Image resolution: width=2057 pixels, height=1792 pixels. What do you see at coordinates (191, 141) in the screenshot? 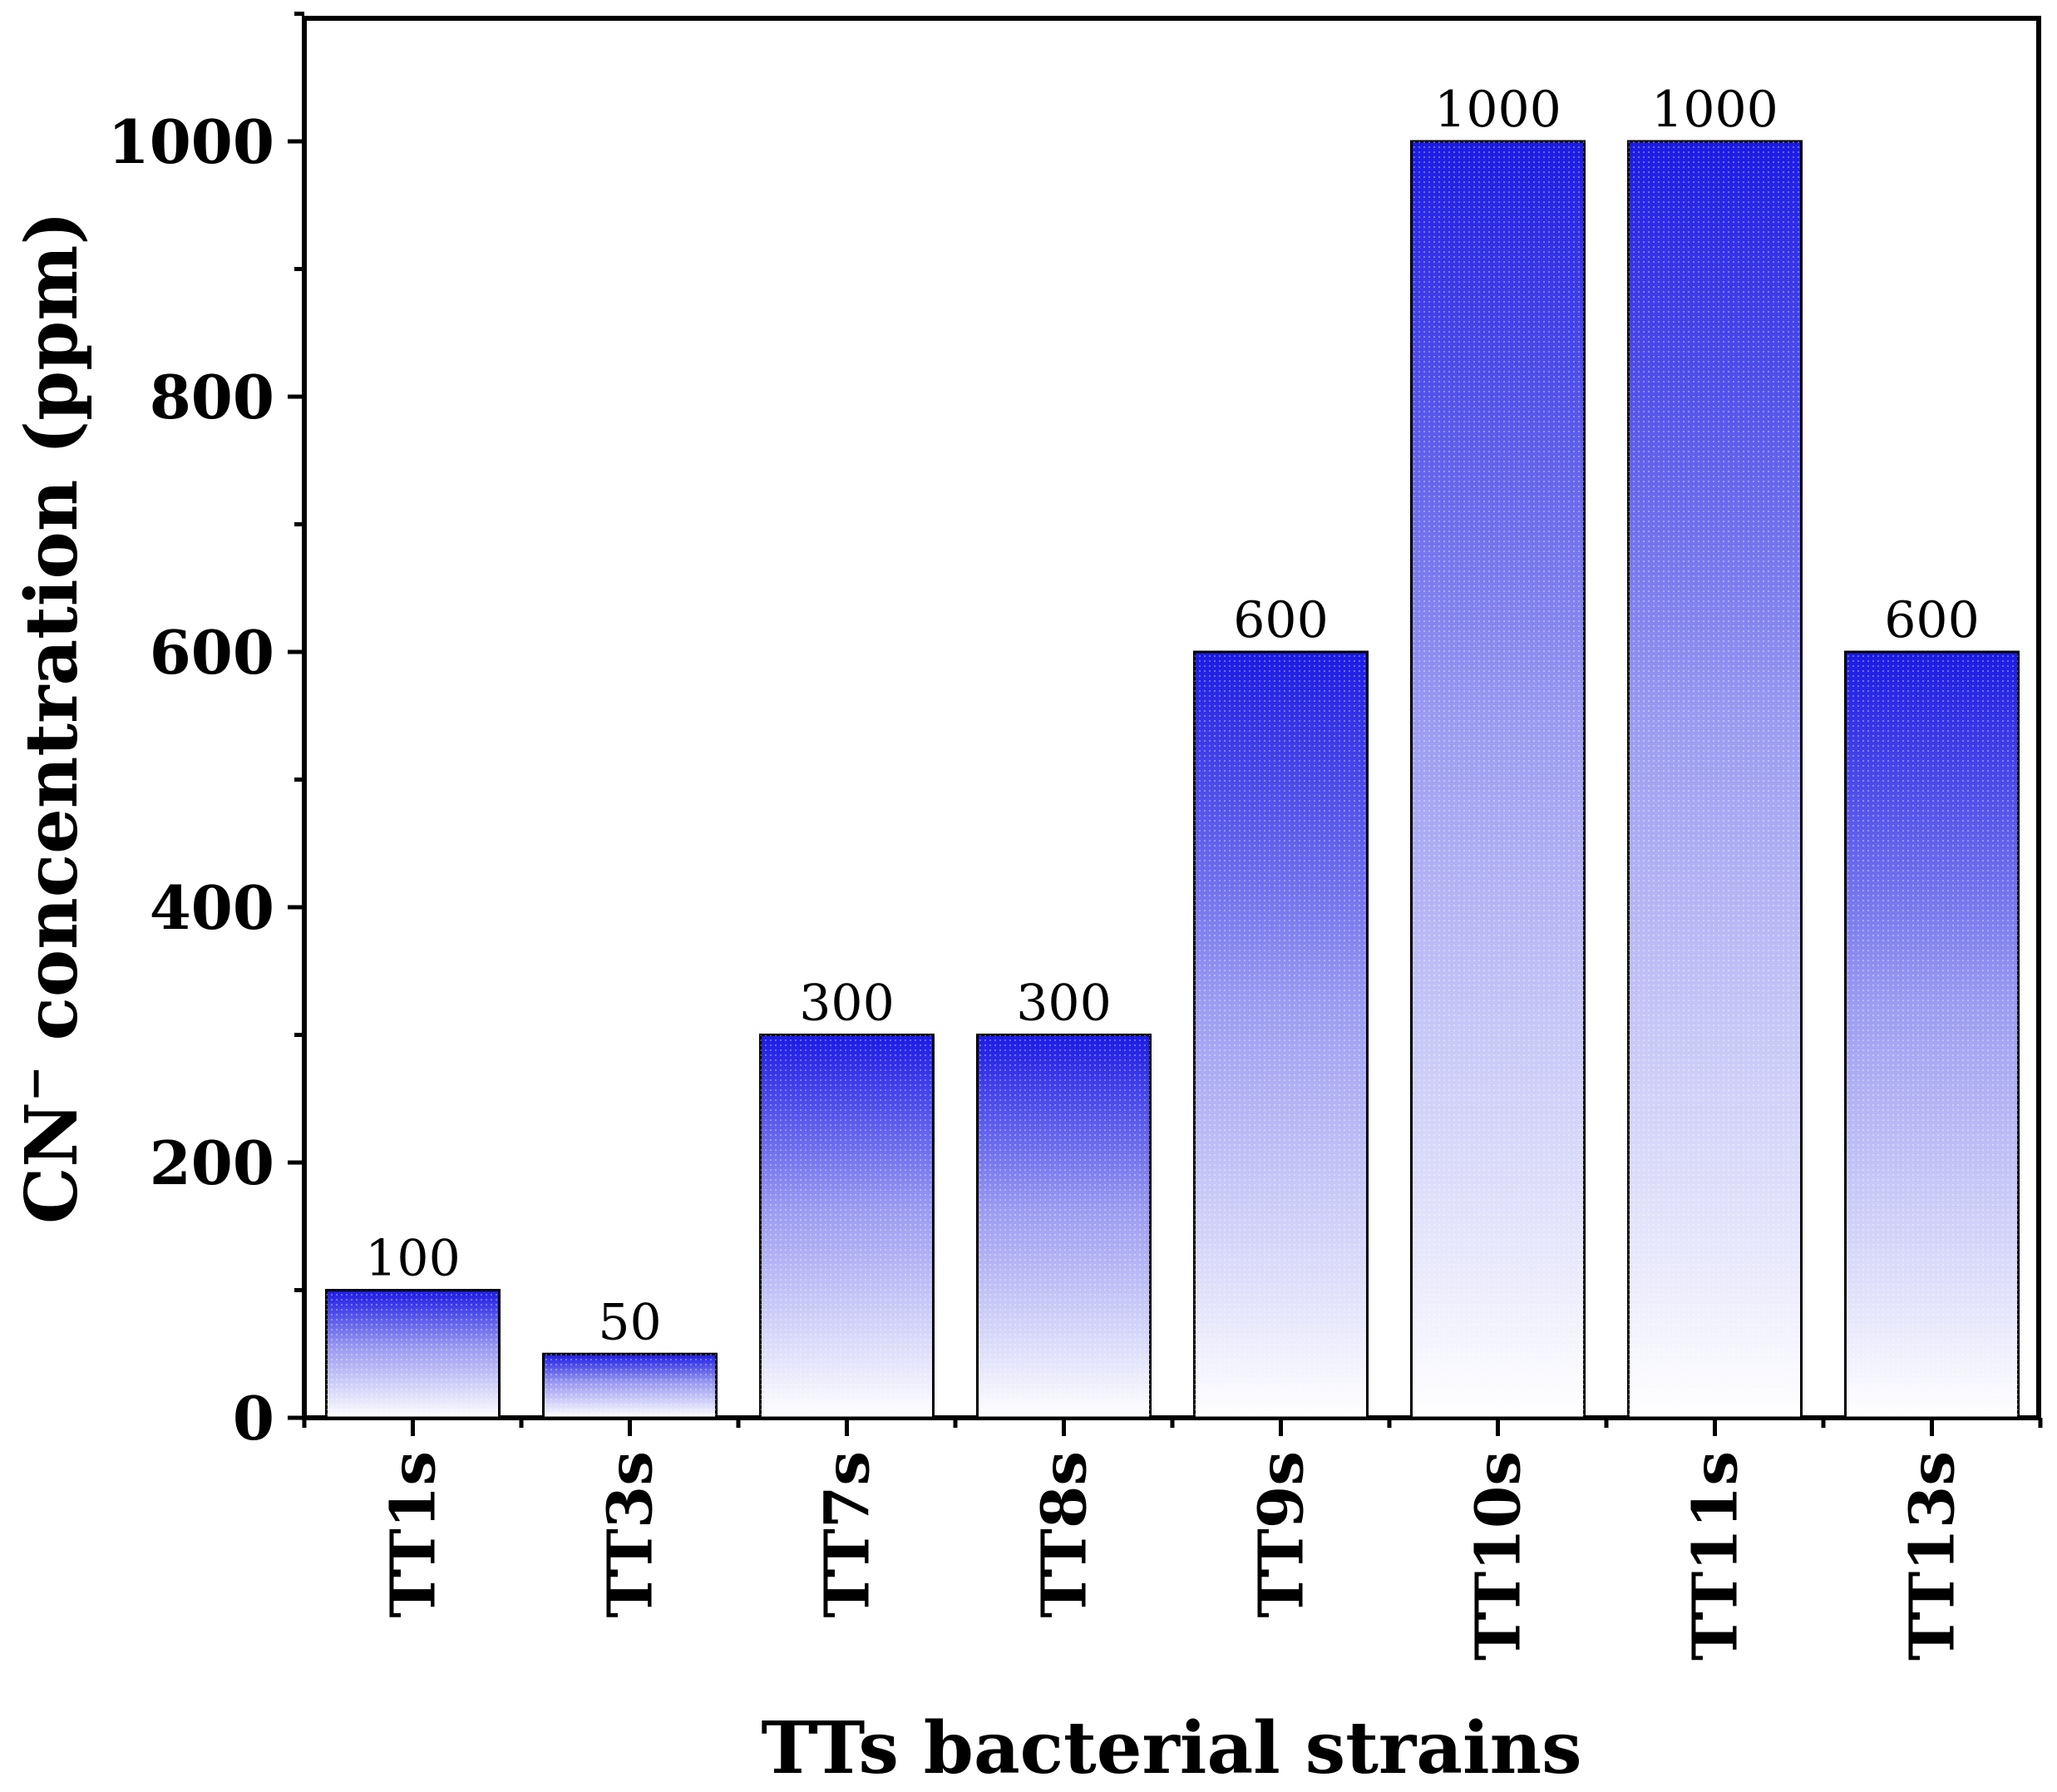
I see `y-tick-label: 1000` at bounding box center [191, 141].